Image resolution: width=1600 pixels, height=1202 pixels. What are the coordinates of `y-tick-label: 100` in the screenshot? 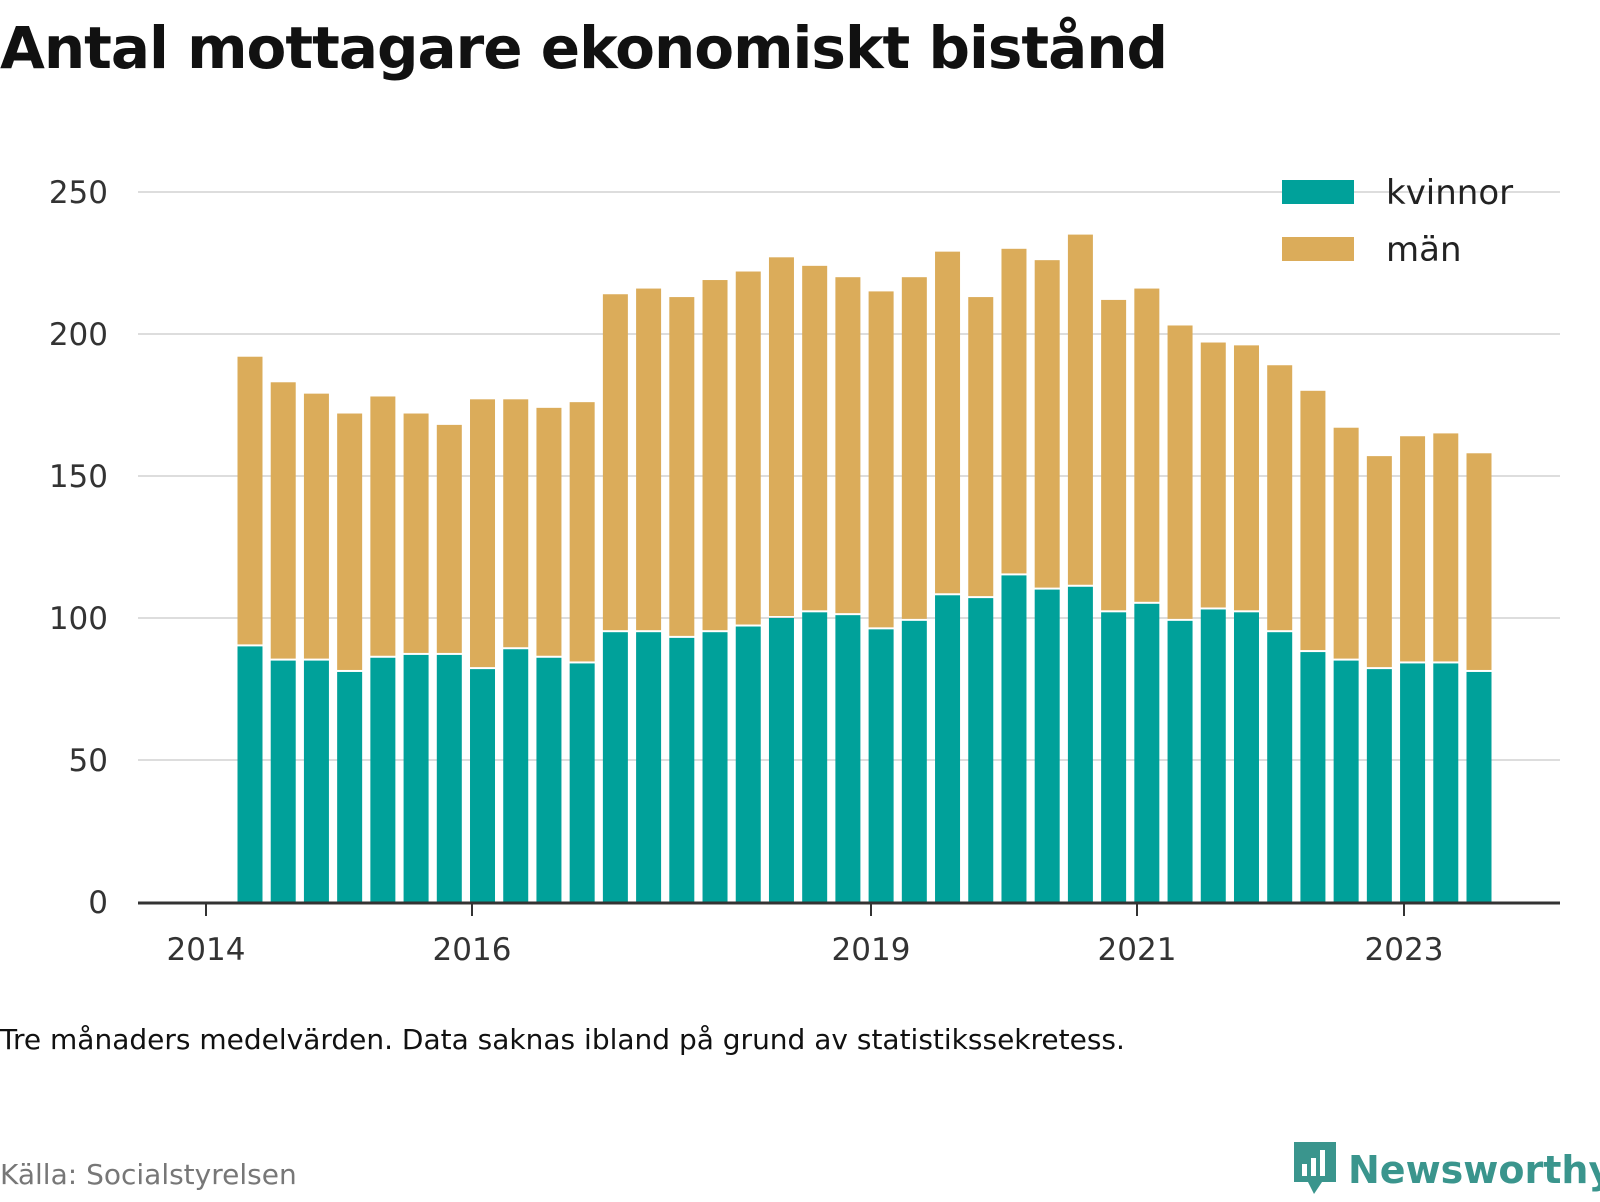 It's located at (78, 619).